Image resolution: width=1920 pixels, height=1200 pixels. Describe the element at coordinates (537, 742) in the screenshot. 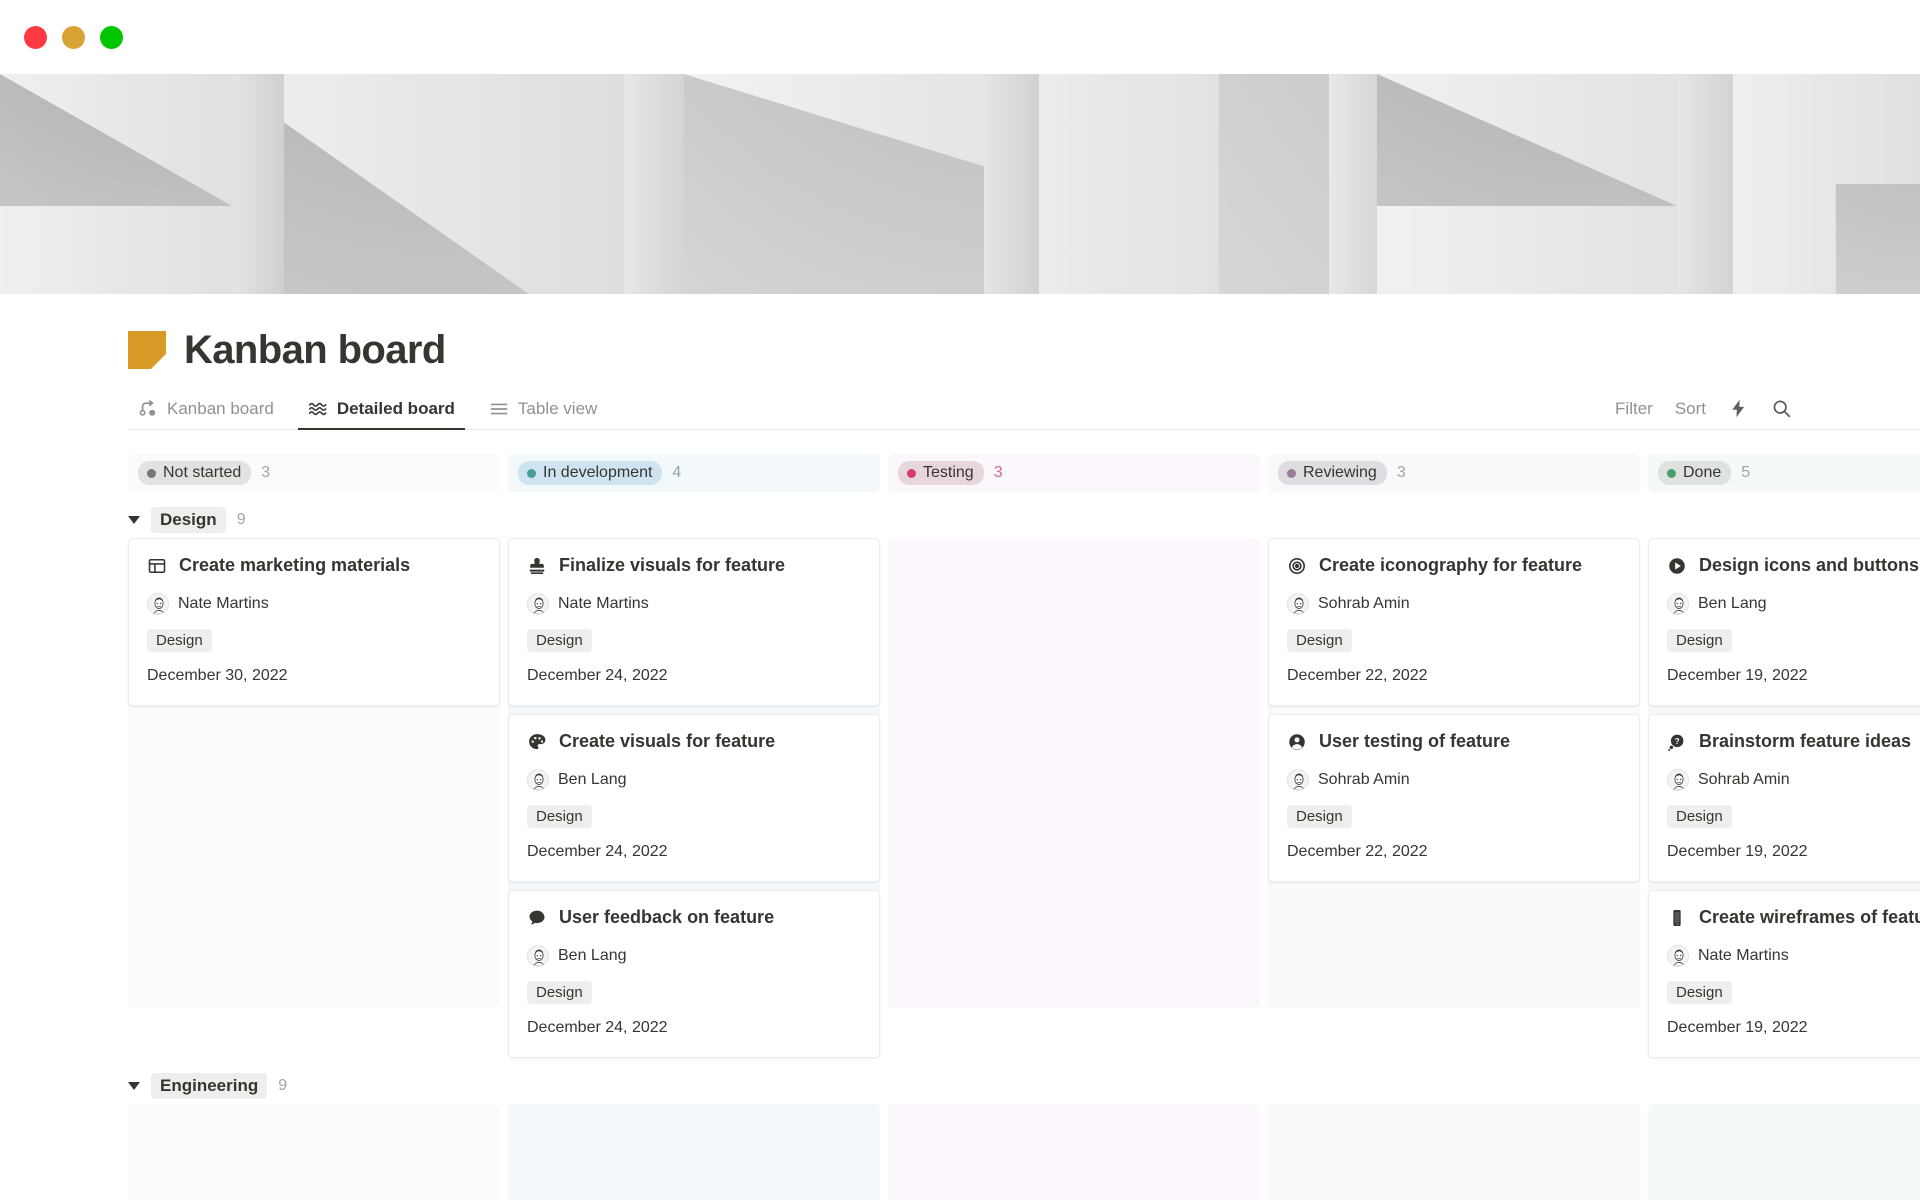

I see `palette-icon` at that location.